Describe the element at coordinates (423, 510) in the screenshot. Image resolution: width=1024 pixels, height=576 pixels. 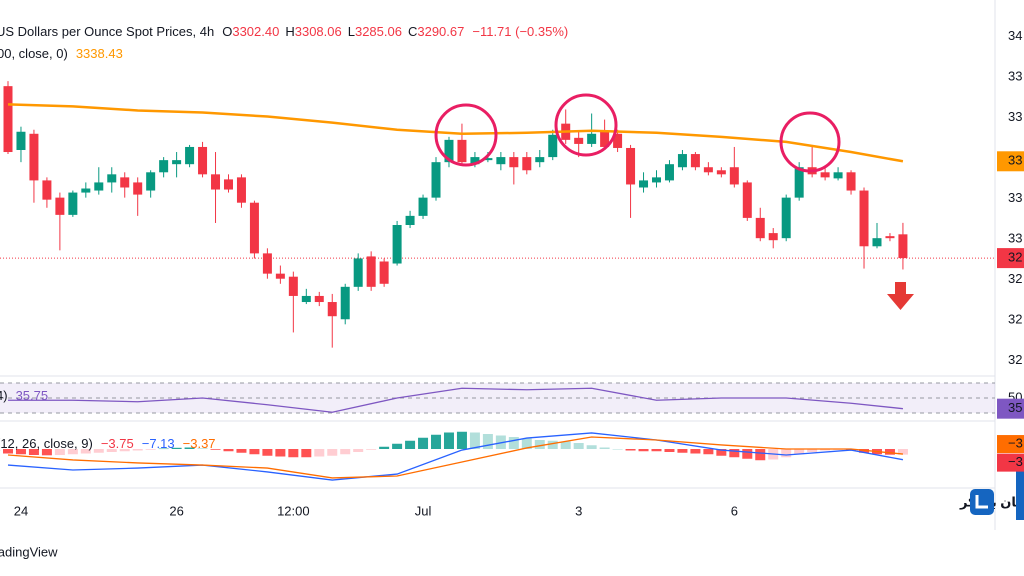
I see `x-tick-label: Jul` at that location.